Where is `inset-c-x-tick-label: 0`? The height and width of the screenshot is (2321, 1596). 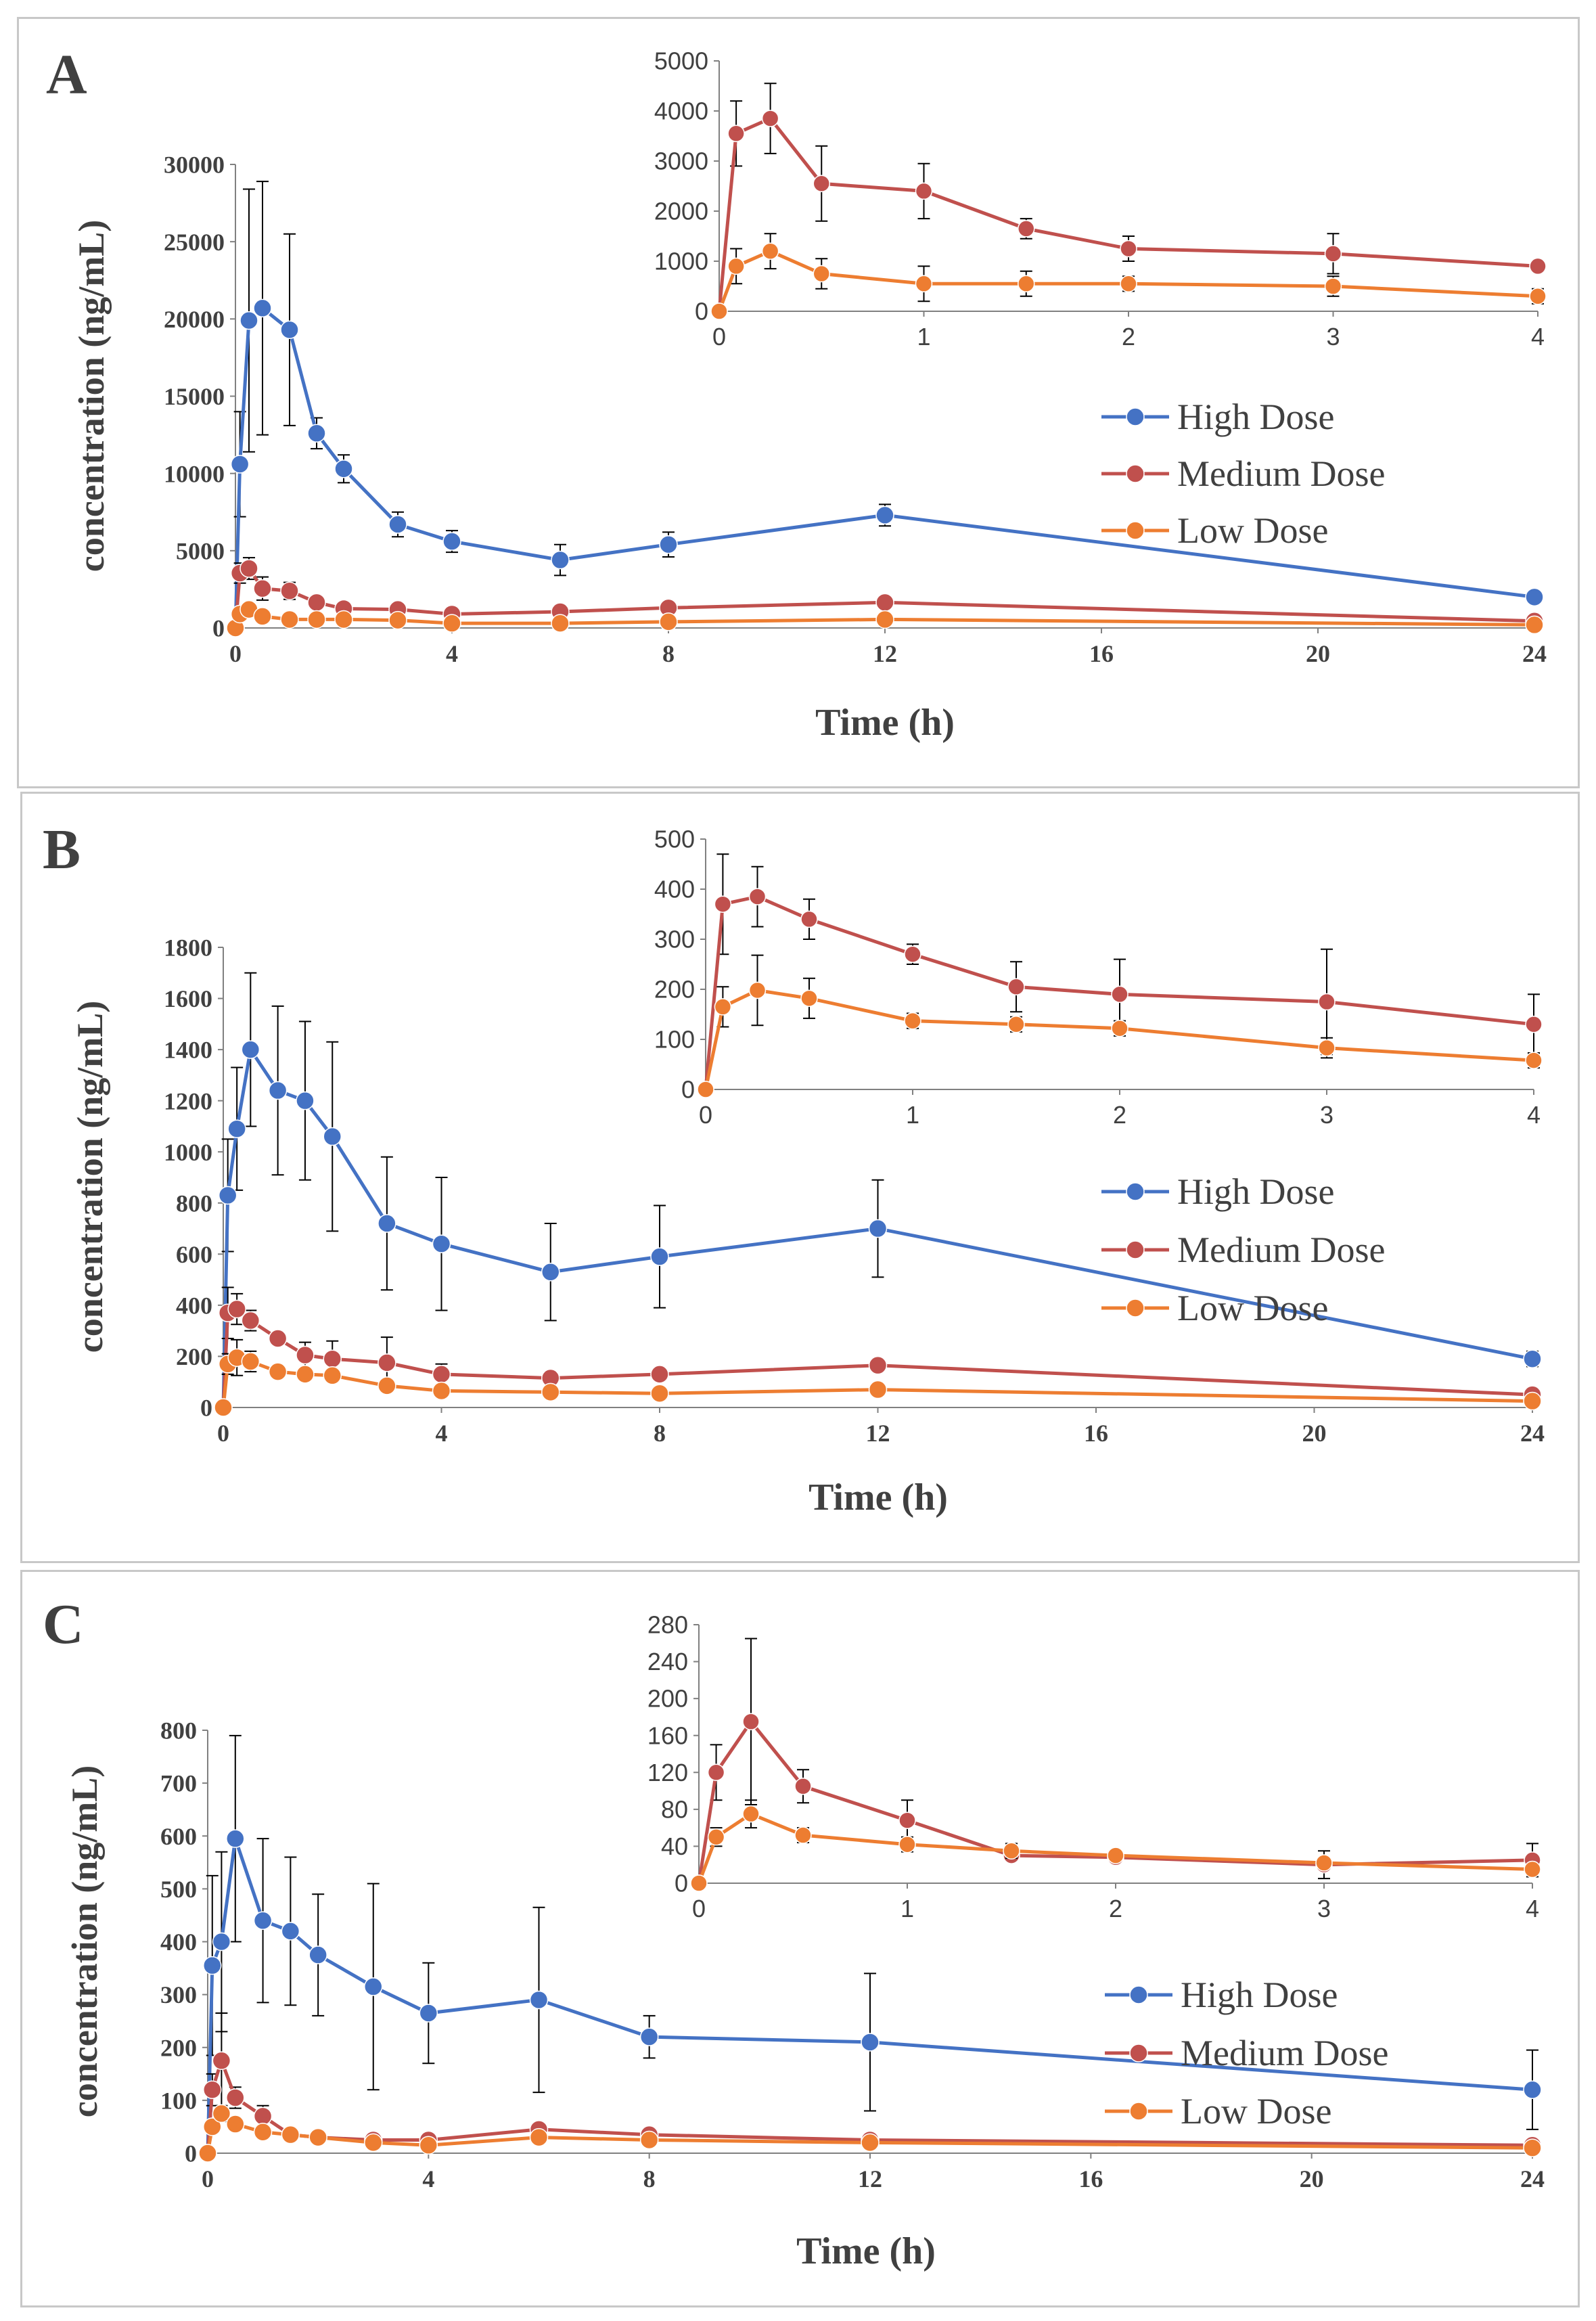 inset-c-x-tick-label: 0 is located at coordinates (699, 1908).